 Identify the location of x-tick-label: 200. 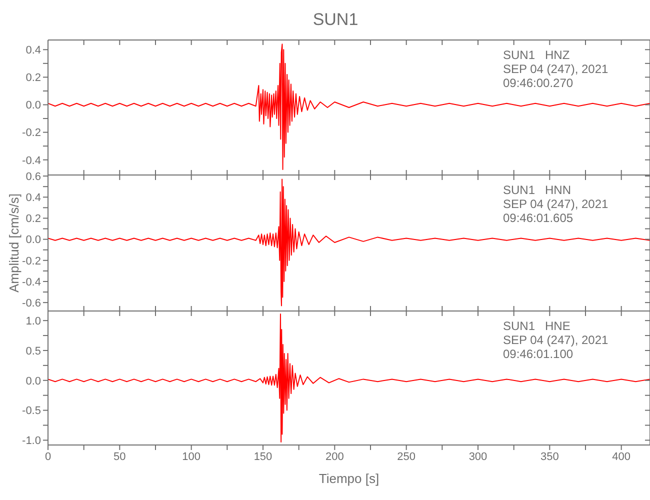
(334, 456).